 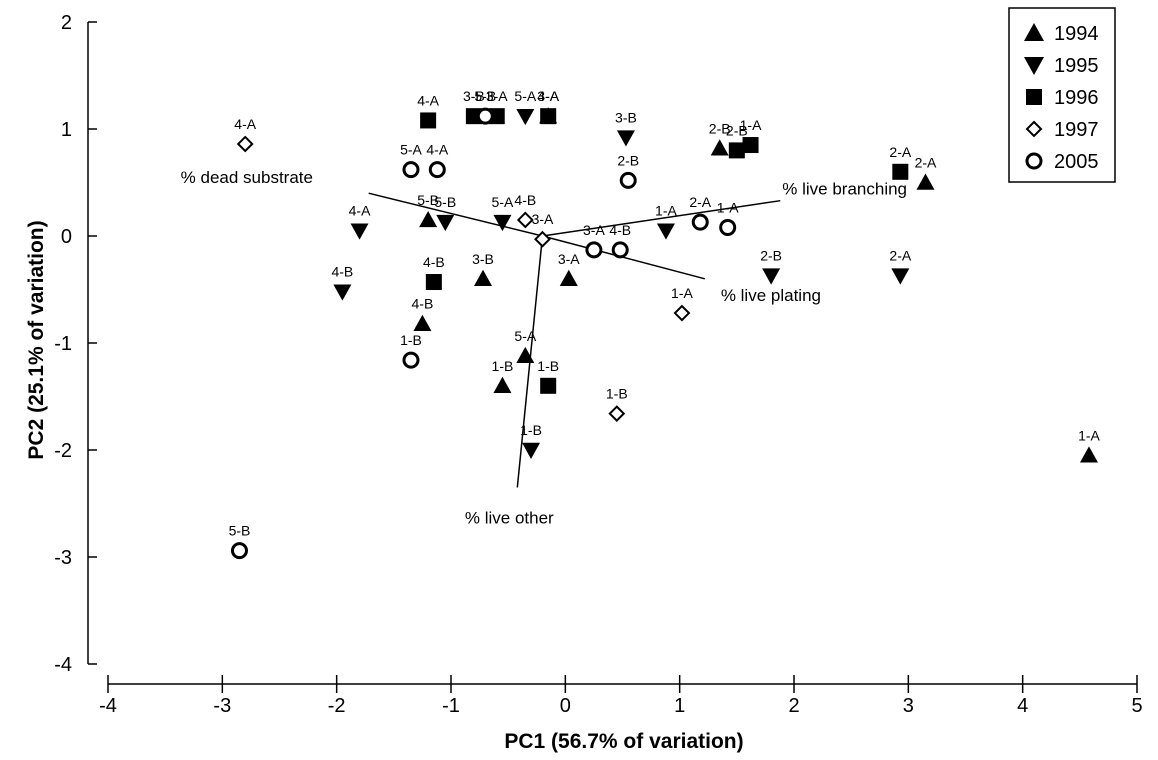 What do you see at coordinates (63, 665) in the screenshot?
I see `y-tick-label: -4` at bounding box center [63, 665].